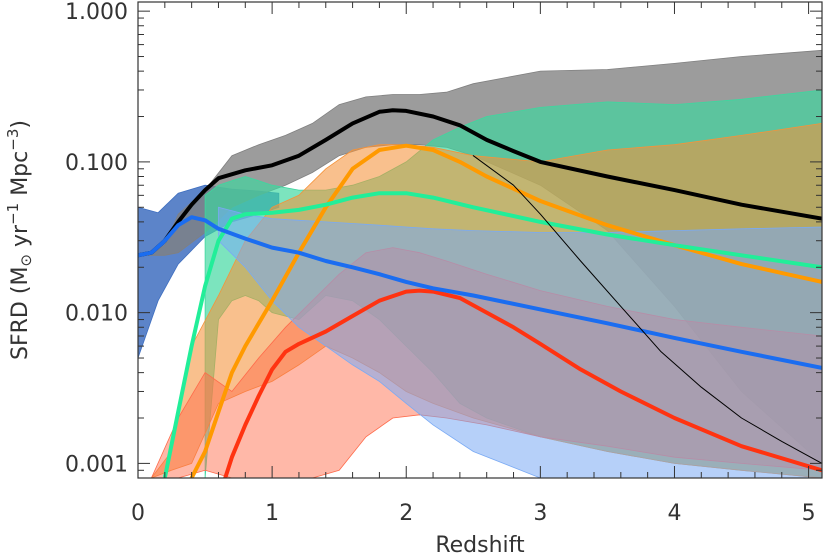 The width and height of the screenshot is (823, 554). Describe the element at coordinates (19, 240) in the screenshot. I see `y-axis-label: SFRD (M⊙ yr−1 Mpc−3)` at that location.